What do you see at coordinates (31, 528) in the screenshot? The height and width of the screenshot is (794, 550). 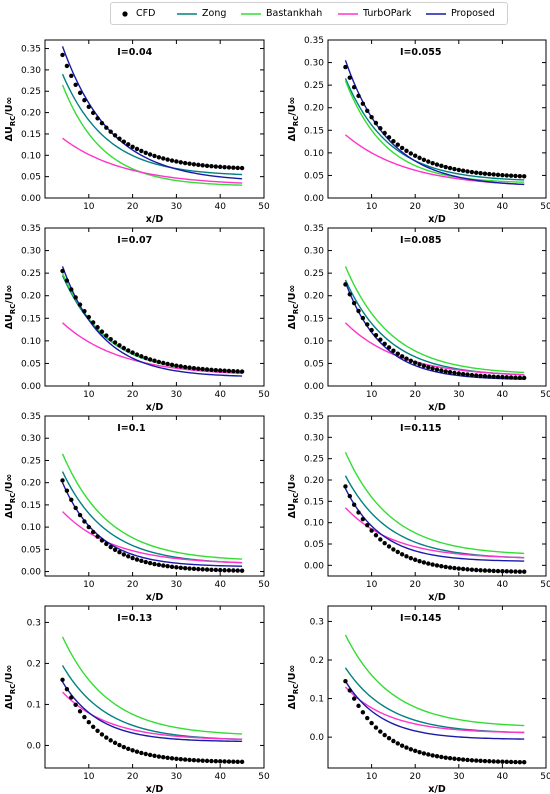 I see `y-tick-label: 0.10` at bounding box center [31, 528].